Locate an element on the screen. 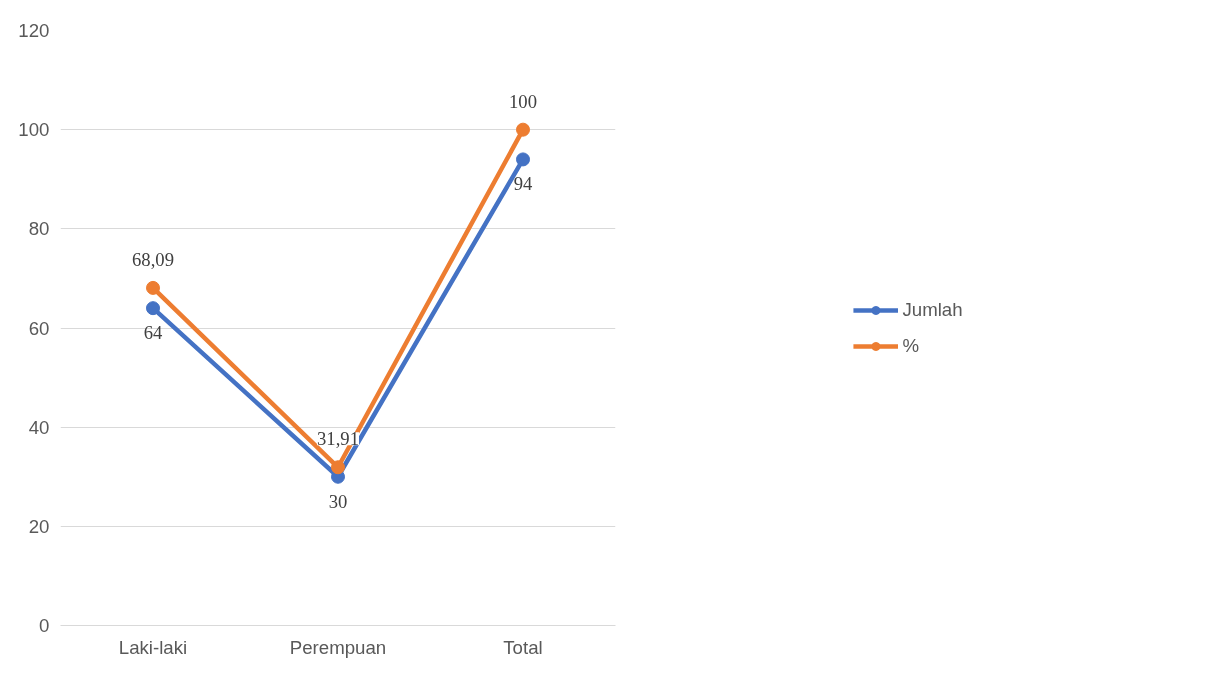 This screenshot has height=674, width=1209. y-tick-label: 100 is located at coordinates (34, 130).